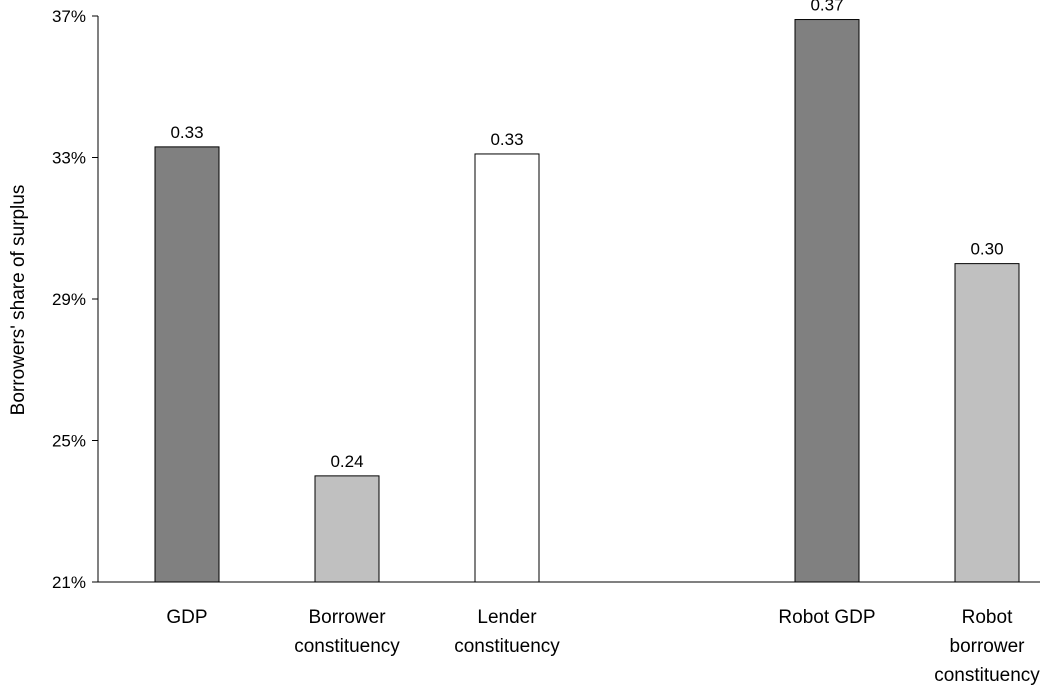 The image size is (1049, 698). I want to click on y-tick-label: 37%, so click(69, 16).